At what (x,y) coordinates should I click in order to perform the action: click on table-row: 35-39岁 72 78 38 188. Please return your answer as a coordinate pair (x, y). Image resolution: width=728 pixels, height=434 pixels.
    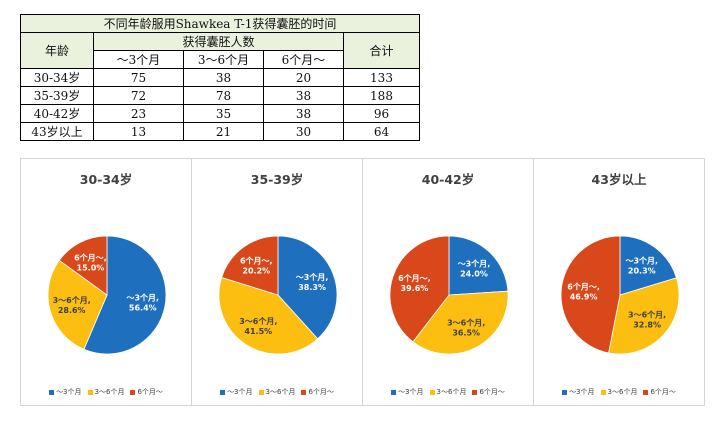
    Looking at the image, I should click on (220, 95).